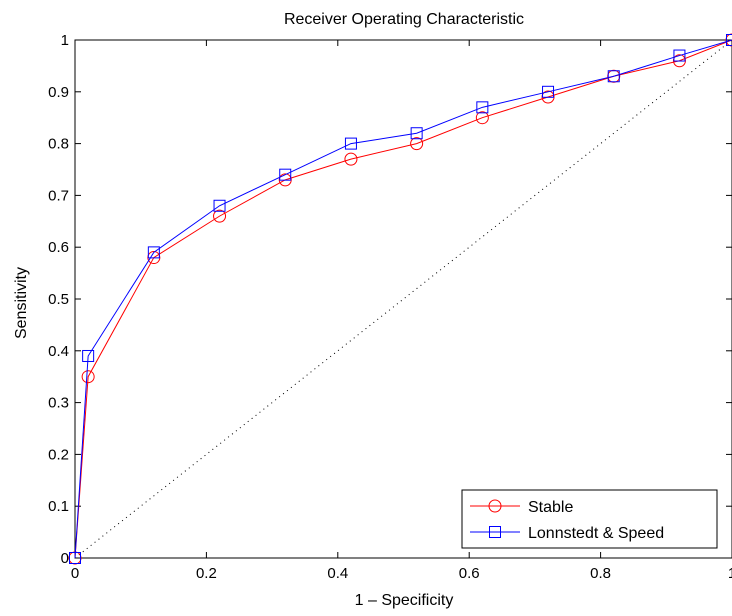 This screenshot has width=732, height=616. What do you see at coordinates (58, 299) in the screenshot?
I see `y-tick-label: 0.5` at bounding box center [58, 299].